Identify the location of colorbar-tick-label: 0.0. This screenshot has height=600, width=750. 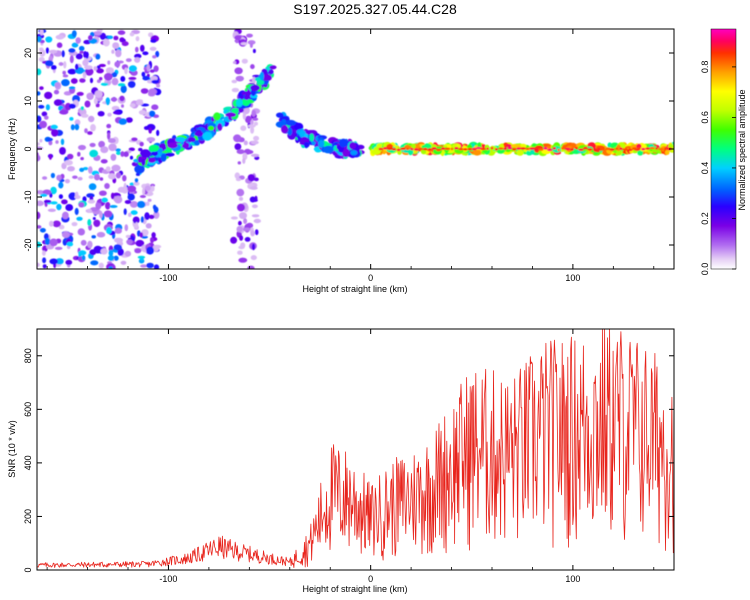
(705, 269).